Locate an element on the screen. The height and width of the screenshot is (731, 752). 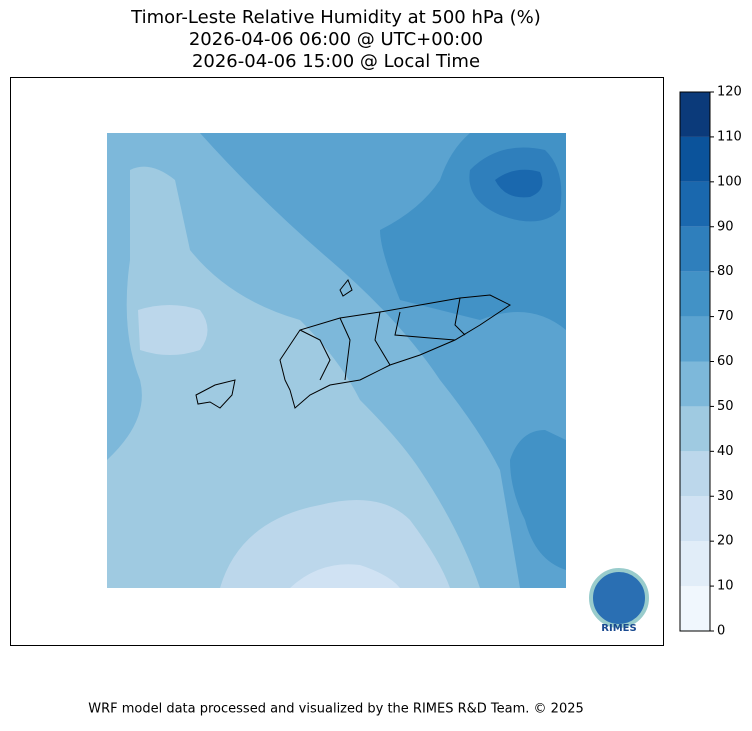
title-line: 2026-04-06 15:00 @ Local Time is located at coordinates (336, 61).